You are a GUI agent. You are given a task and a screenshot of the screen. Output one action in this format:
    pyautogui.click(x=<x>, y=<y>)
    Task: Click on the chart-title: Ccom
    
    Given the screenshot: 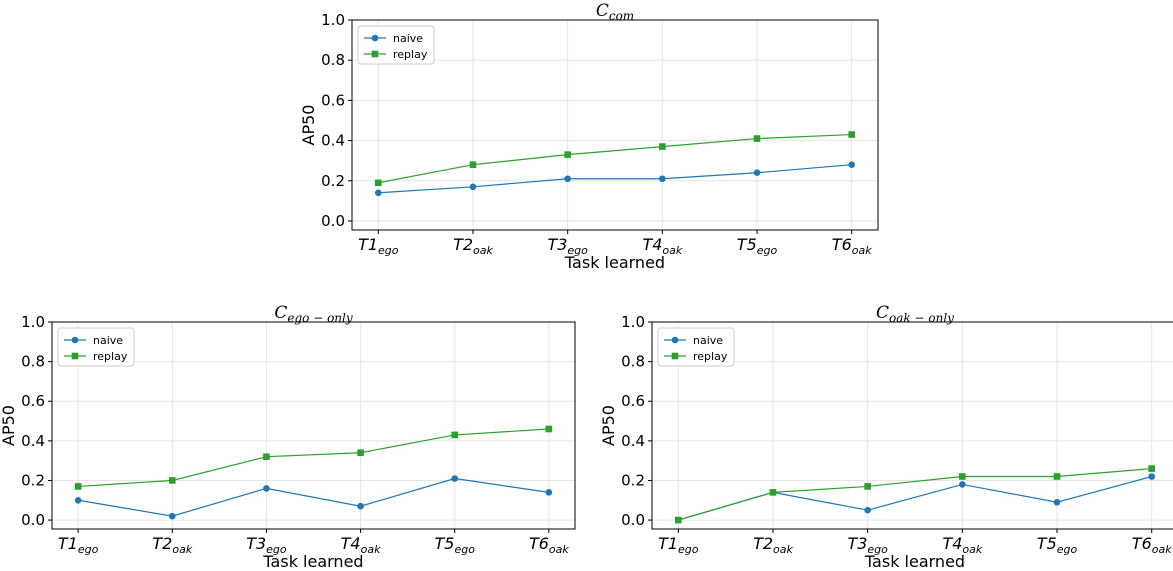 What is the action you would take?
    pyautogui.click(x=615, y=12)
    